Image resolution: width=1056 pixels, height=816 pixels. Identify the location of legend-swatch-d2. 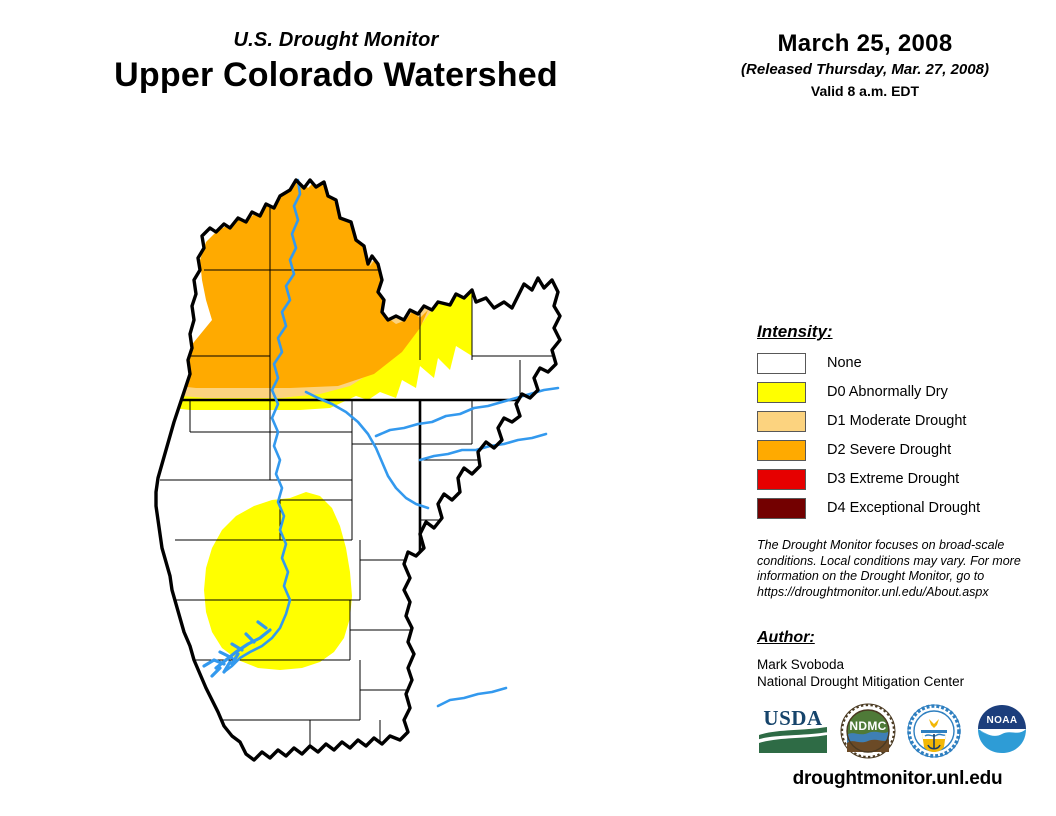
(781, 450).